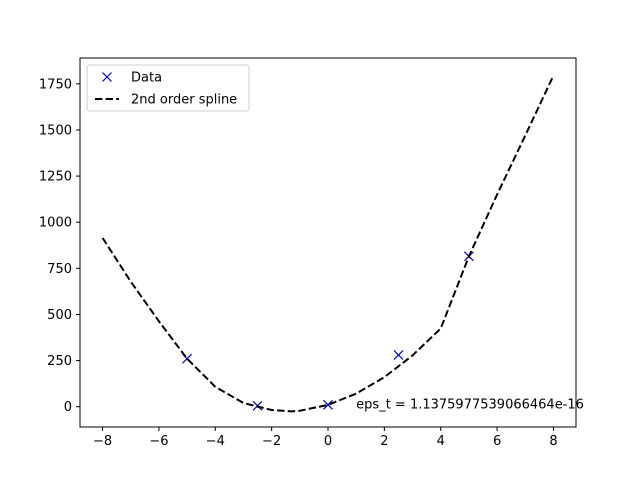 This screenshot has height=480, width=640. Describe the element at coordinates (553, 441) in the screenshot. I see `x-tick-label: 8` at that location.